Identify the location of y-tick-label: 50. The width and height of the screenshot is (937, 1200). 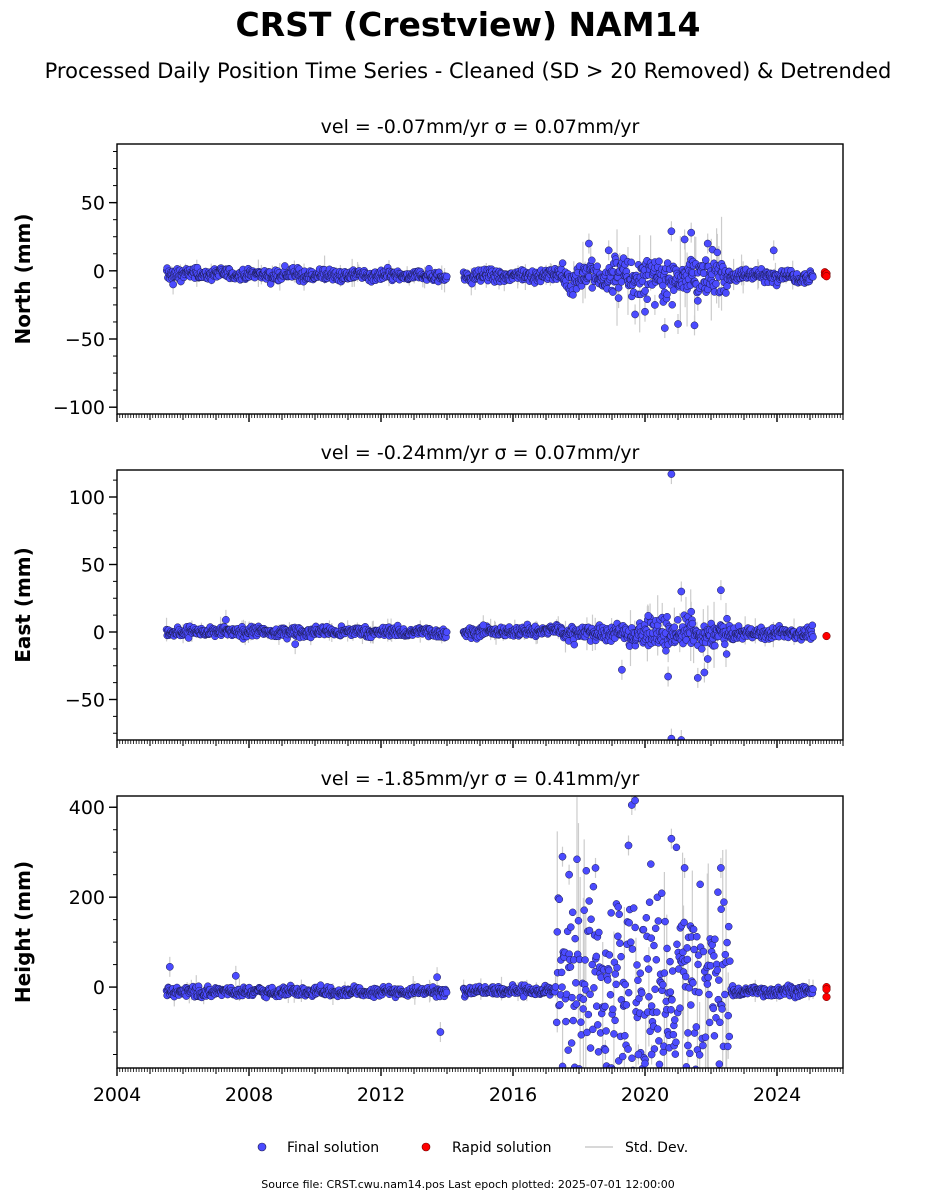
(93, 204).